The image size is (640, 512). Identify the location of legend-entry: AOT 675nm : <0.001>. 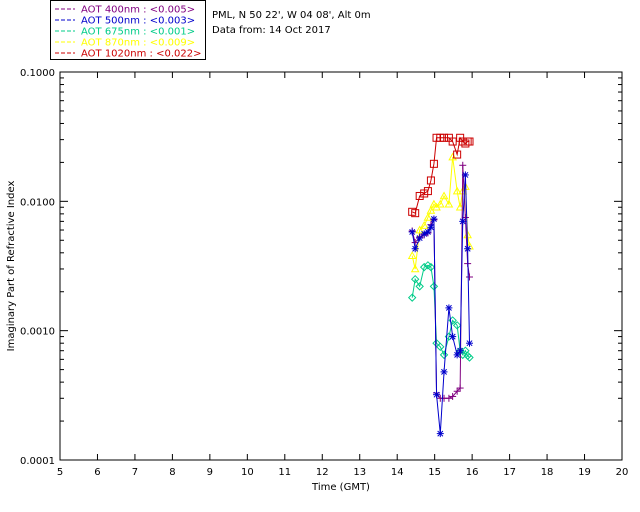
(125, 32).